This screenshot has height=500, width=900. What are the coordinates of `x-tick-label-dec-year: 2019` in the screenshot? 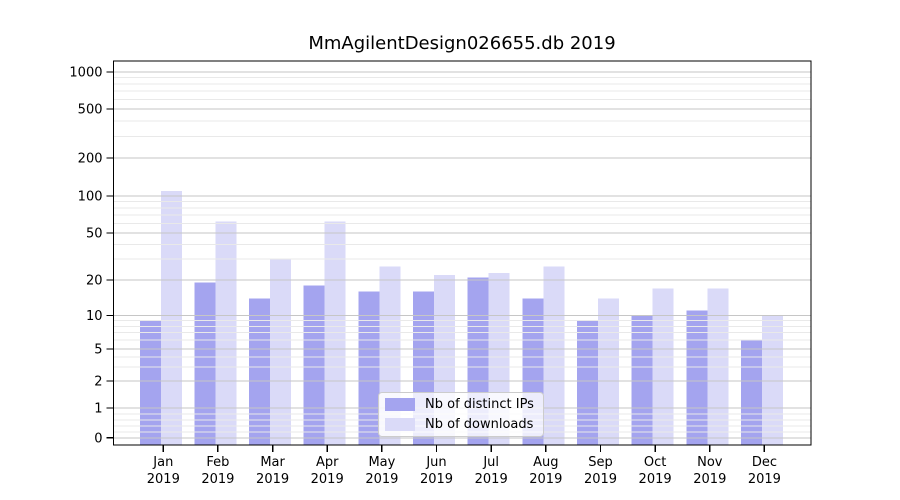 It's located at (764, 479).